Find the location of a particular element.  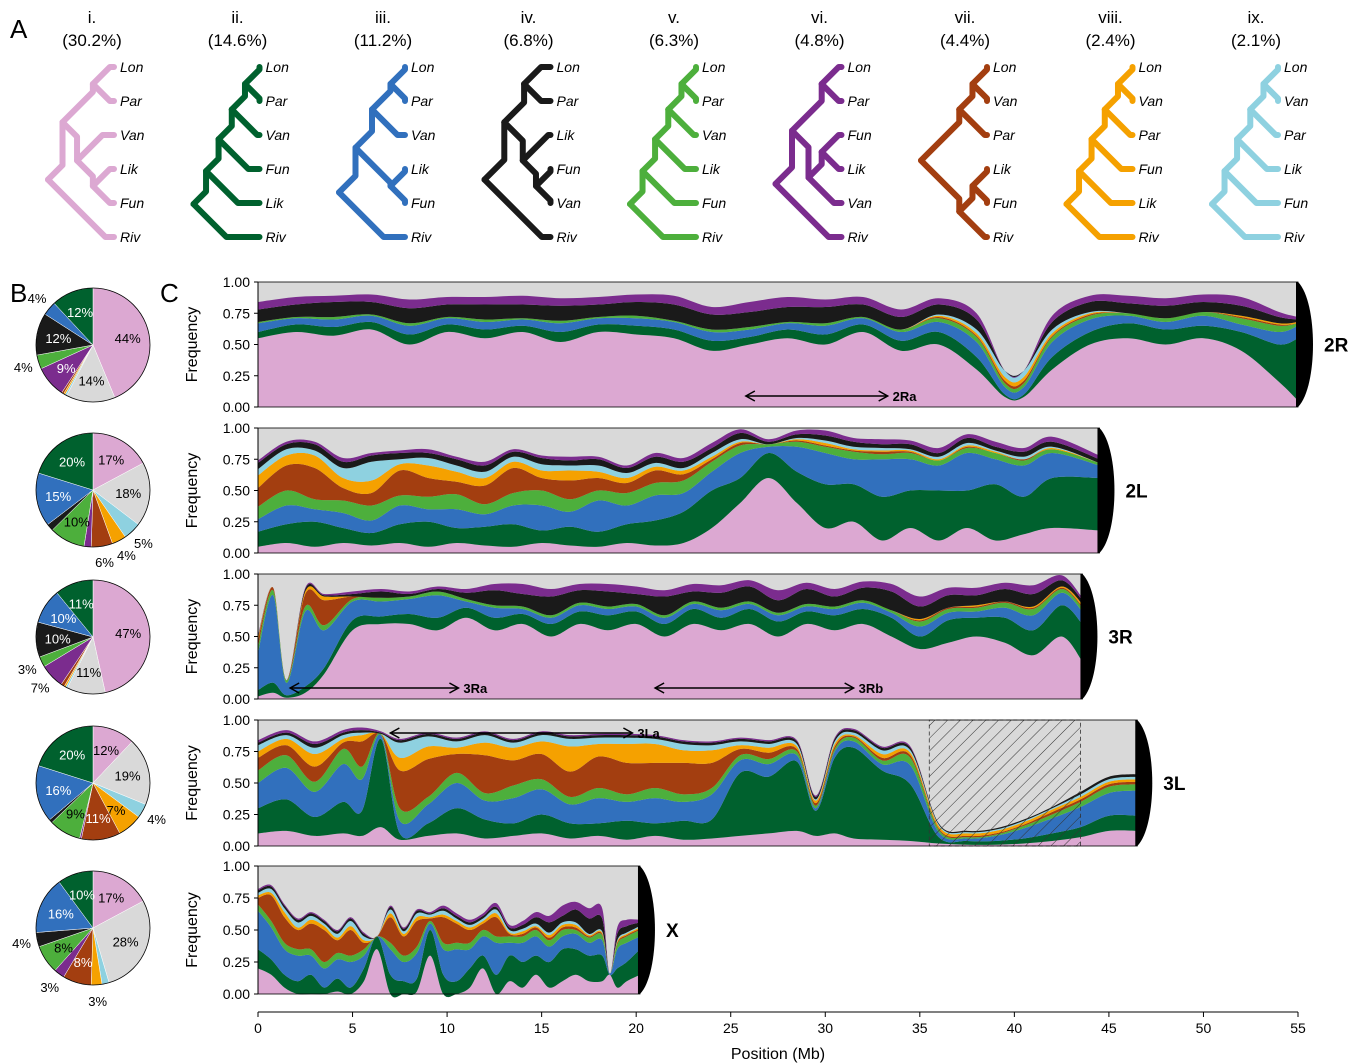

tree-viii: viii. (2.4%)Lon Van Par Fun Lik Riv is located at coordinates (1113, 126).